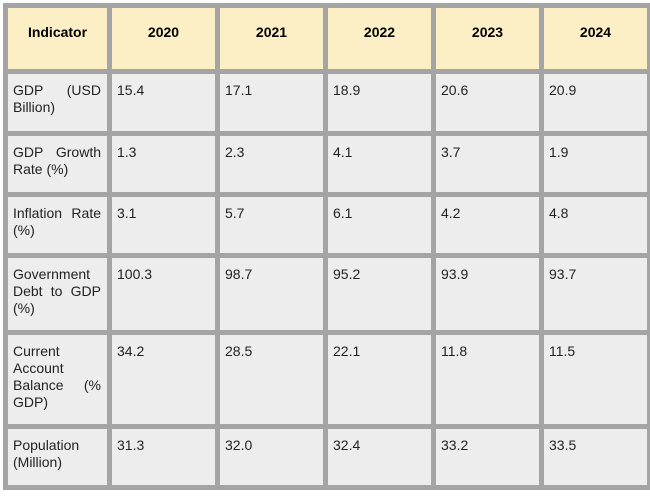 The height and width of the screenshot is (500, 650). I want to click on cell-cab-2024: 11.5, so click(594, 379).